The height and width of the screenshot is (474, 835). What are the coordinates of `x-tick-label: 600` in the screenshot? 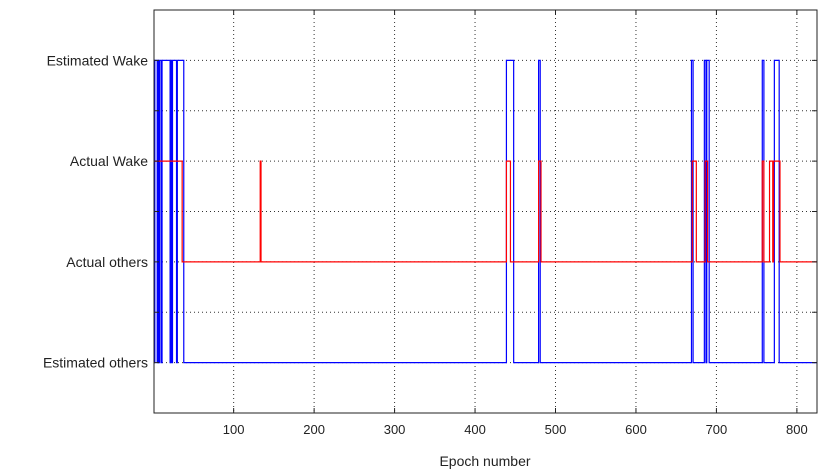 It's located at (636, 429).